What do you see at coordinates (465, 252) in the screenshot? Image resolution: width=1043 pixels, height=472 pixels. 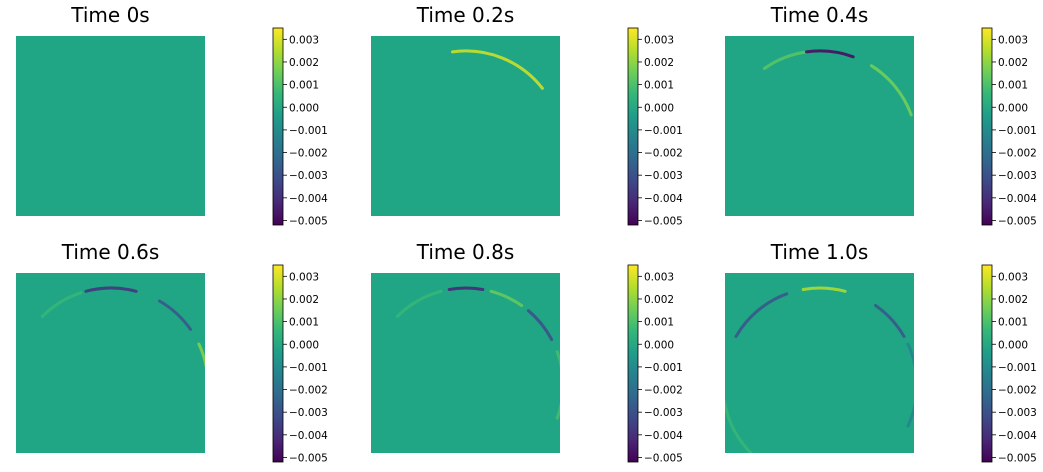 I see `panel-title: Time 0.8s` at bounding box center [465, 252].